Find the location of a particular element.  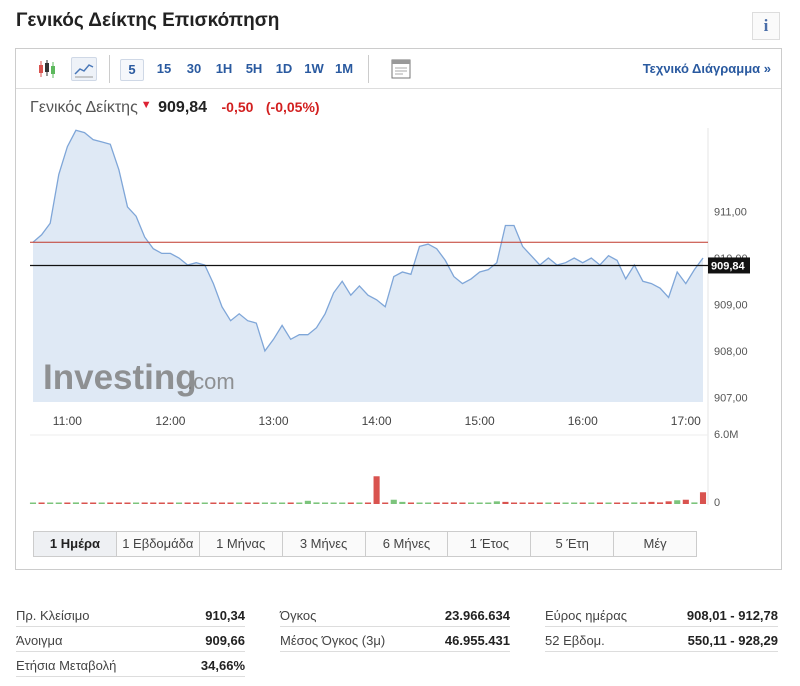

current-price-tag is located at coordinates (729, 265).